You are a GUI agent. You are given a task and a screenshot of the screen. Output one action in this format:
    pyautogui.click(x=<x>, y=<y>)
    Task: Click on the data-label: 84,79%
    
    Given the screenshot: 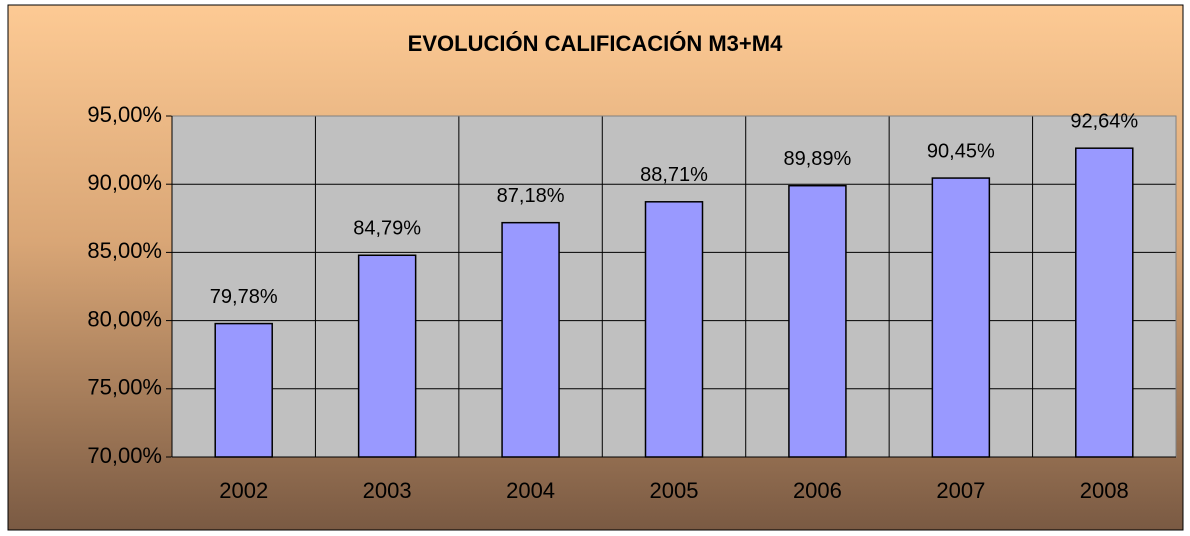 What is the action you would take?
    pyautogui.click(x=387, y=229)
    